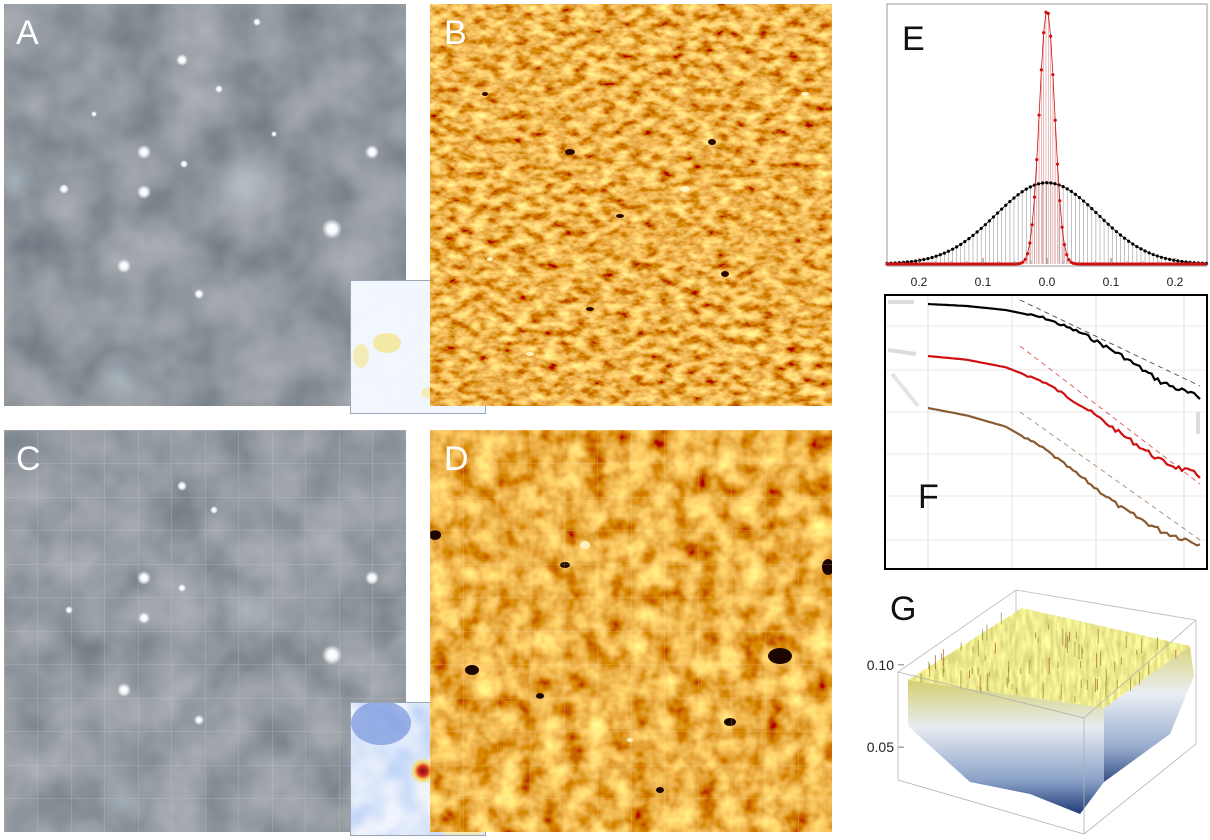  Describe the element at coordinates (455, 33) in the screenshot. I see `panel-b-label: B` at that location.